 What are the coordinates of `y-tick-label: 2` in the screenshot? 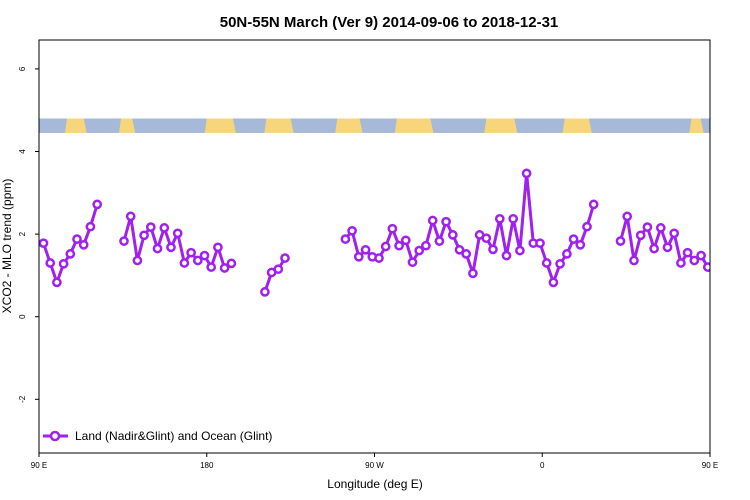 It's located at (22, 233).